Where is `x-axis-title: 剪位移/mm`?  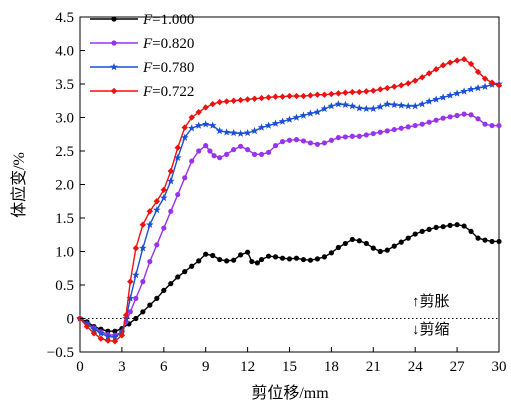 x-axis-title: 剪位移/mm is located at coordinates (290, 393).